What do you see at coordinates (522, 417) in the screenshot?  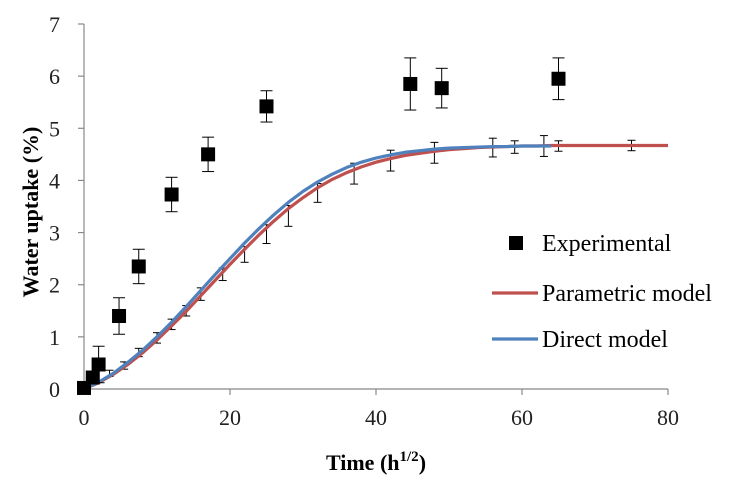 I see `x-tick-label: 60` at bounding box center [522, 417].